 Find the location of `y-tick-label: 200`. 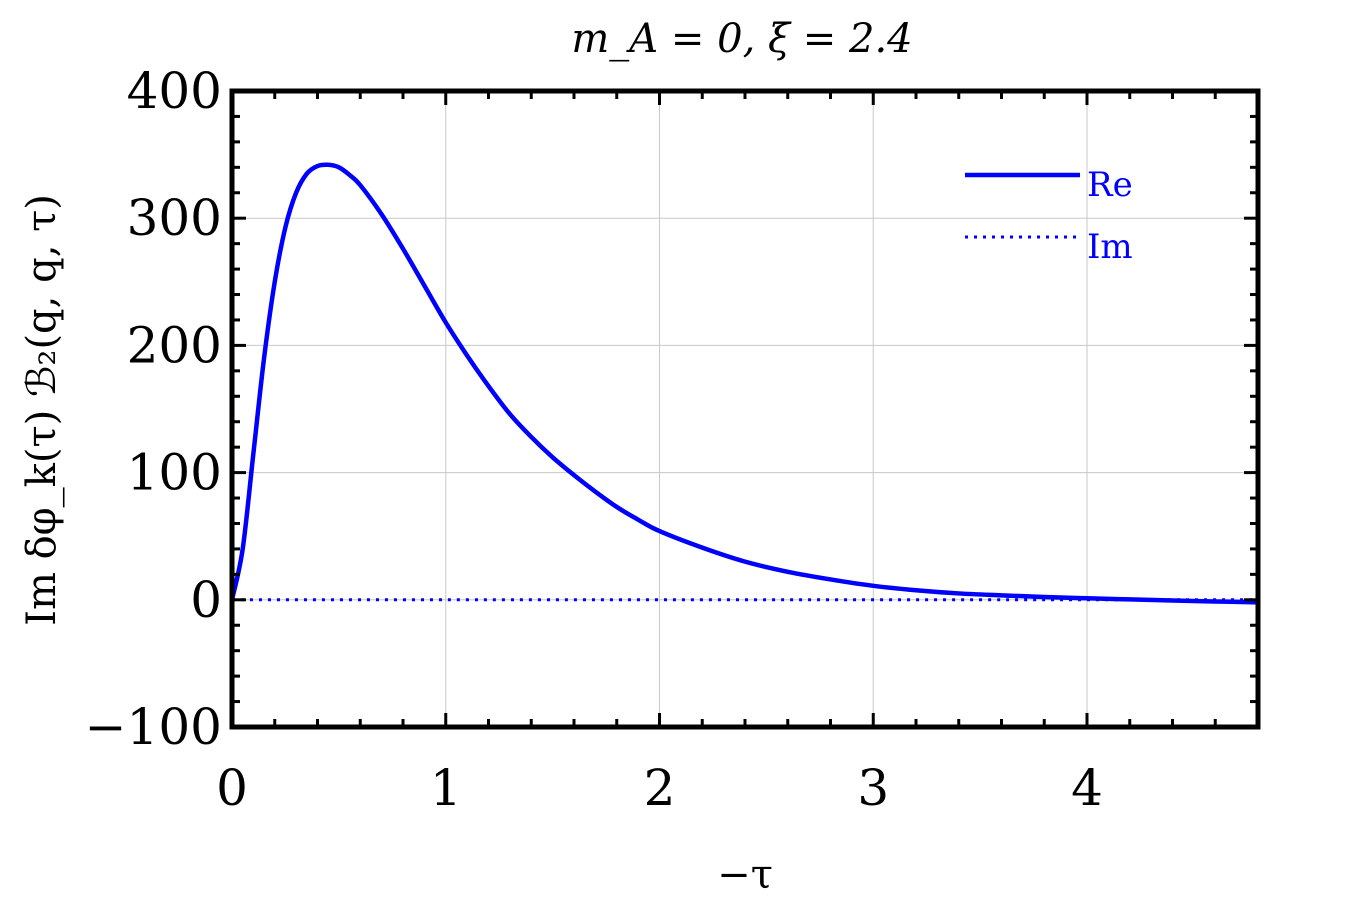

y-tick-label: 200 is located at coordinates (174, 345).